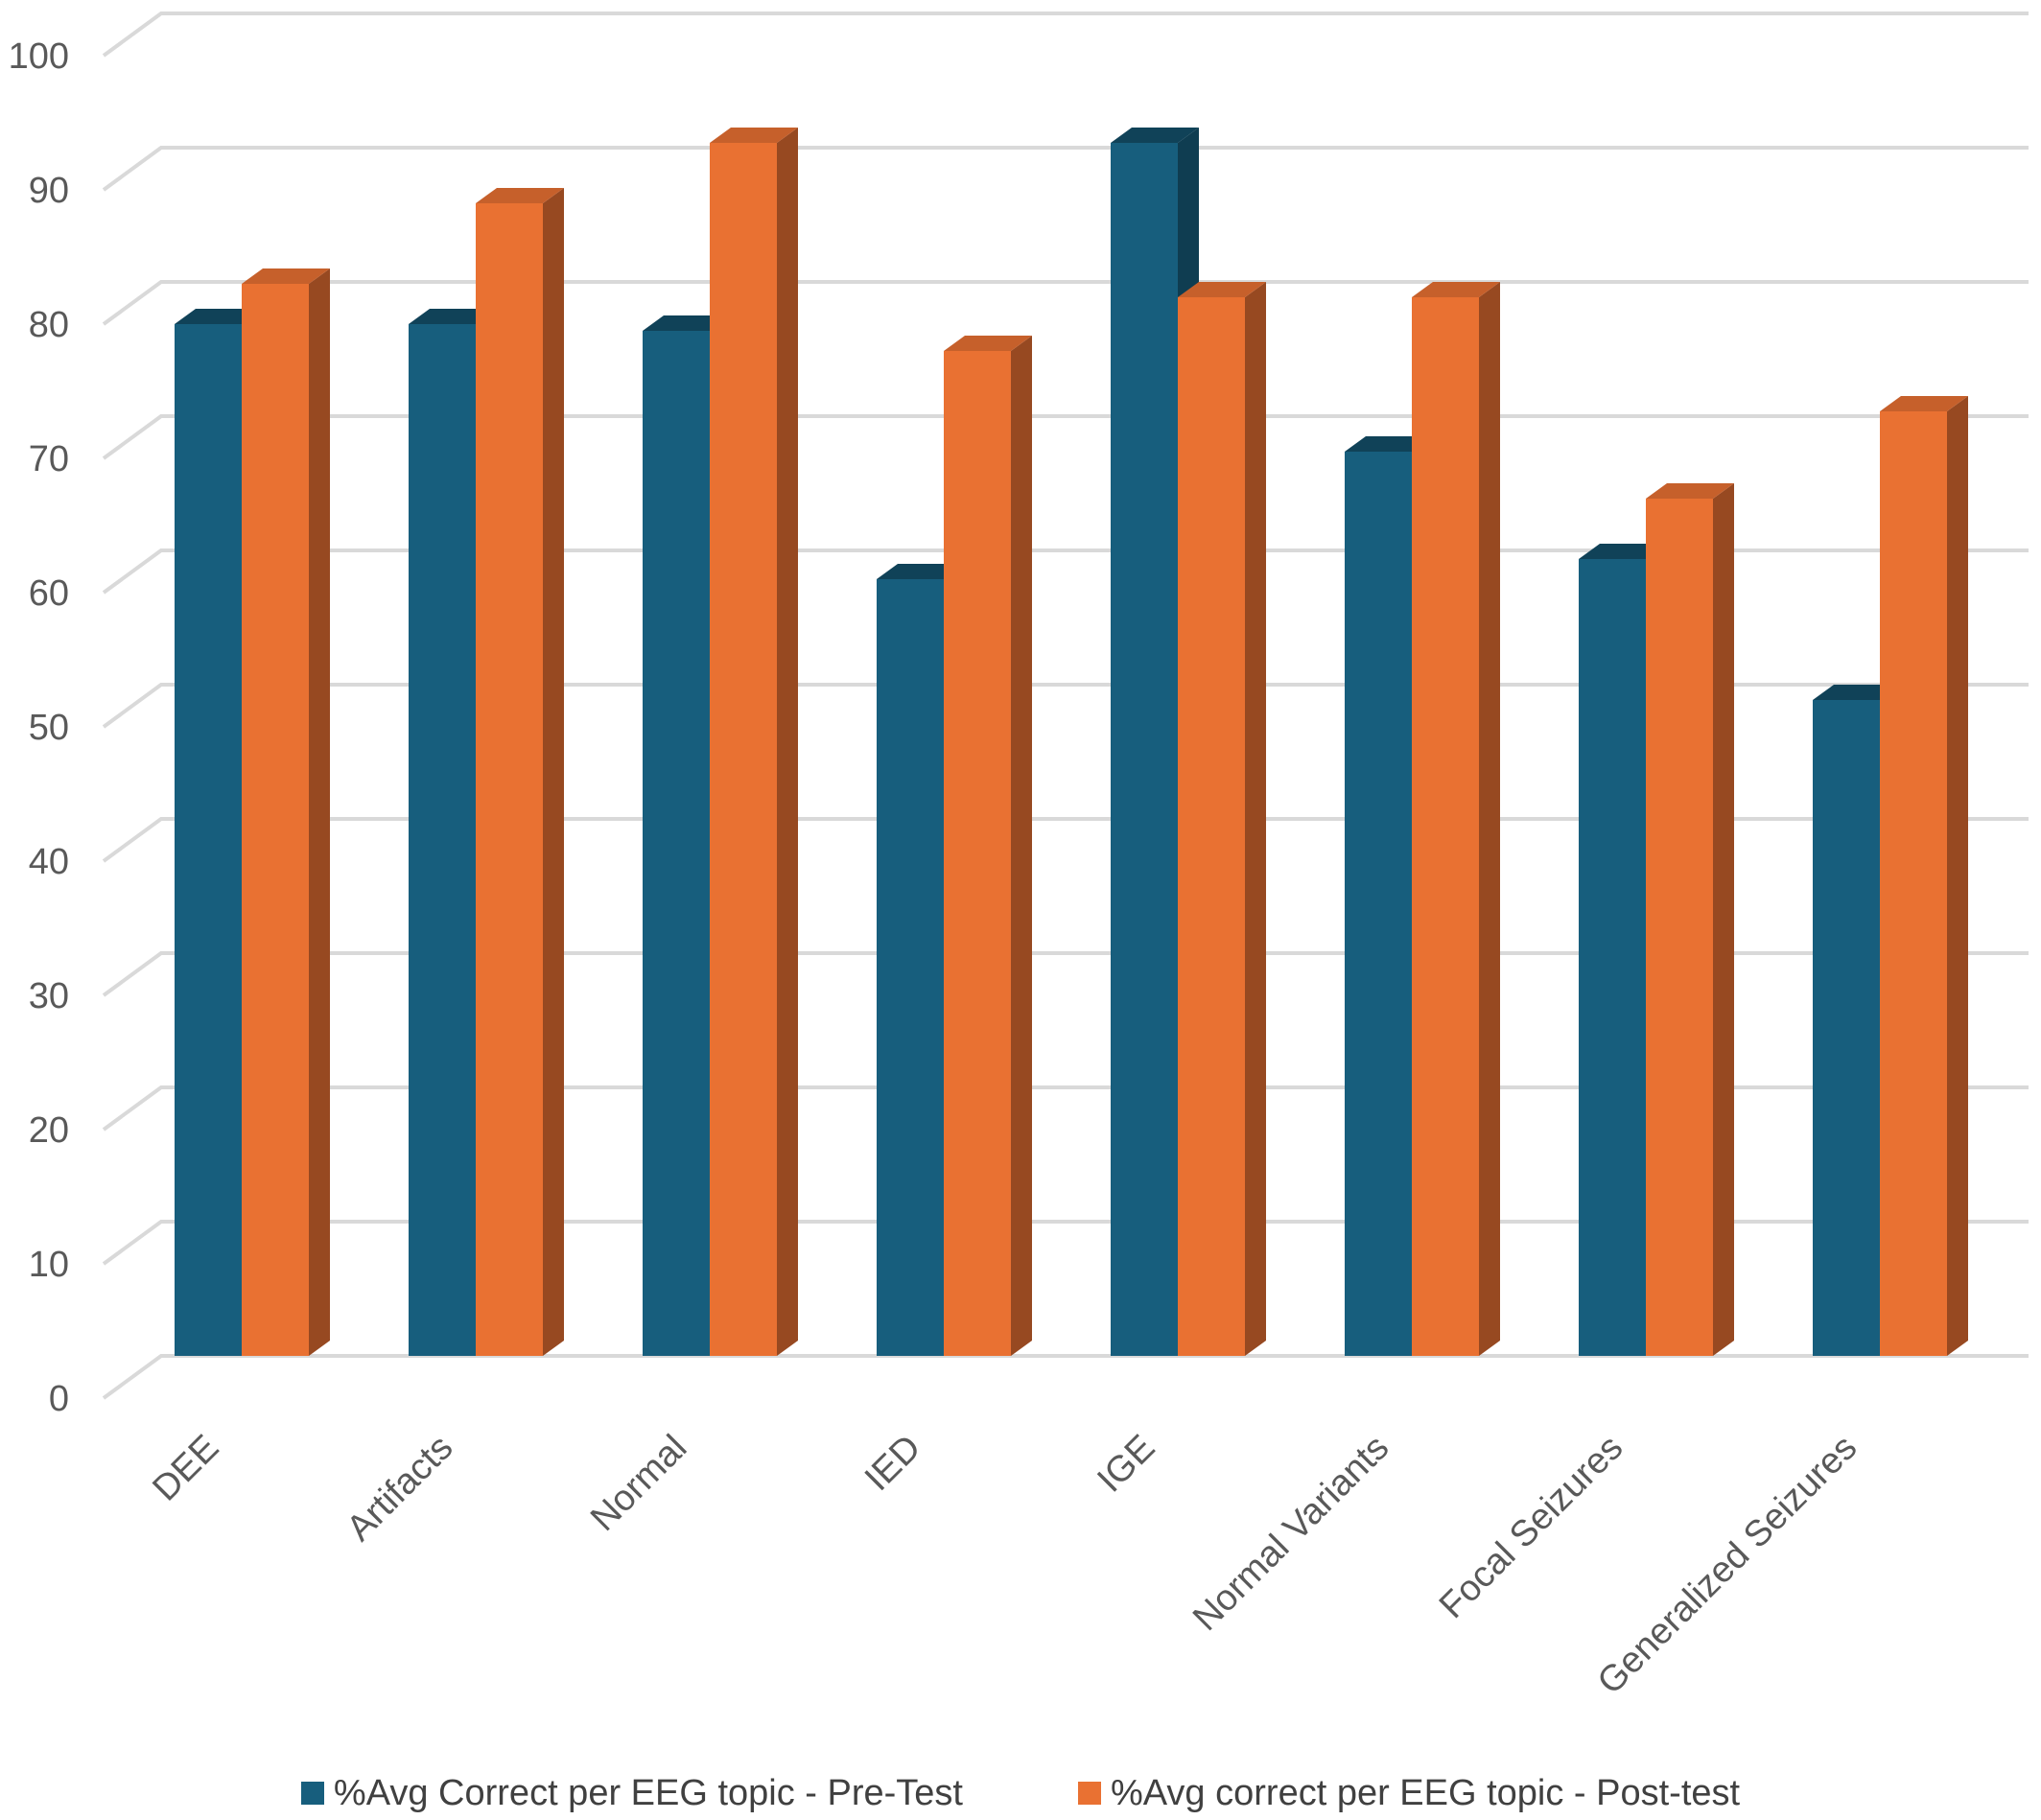  I want to click on y-axis-ticks: 0 10 20 30 40 50 60 70 80 90 100, so click(39, 727).